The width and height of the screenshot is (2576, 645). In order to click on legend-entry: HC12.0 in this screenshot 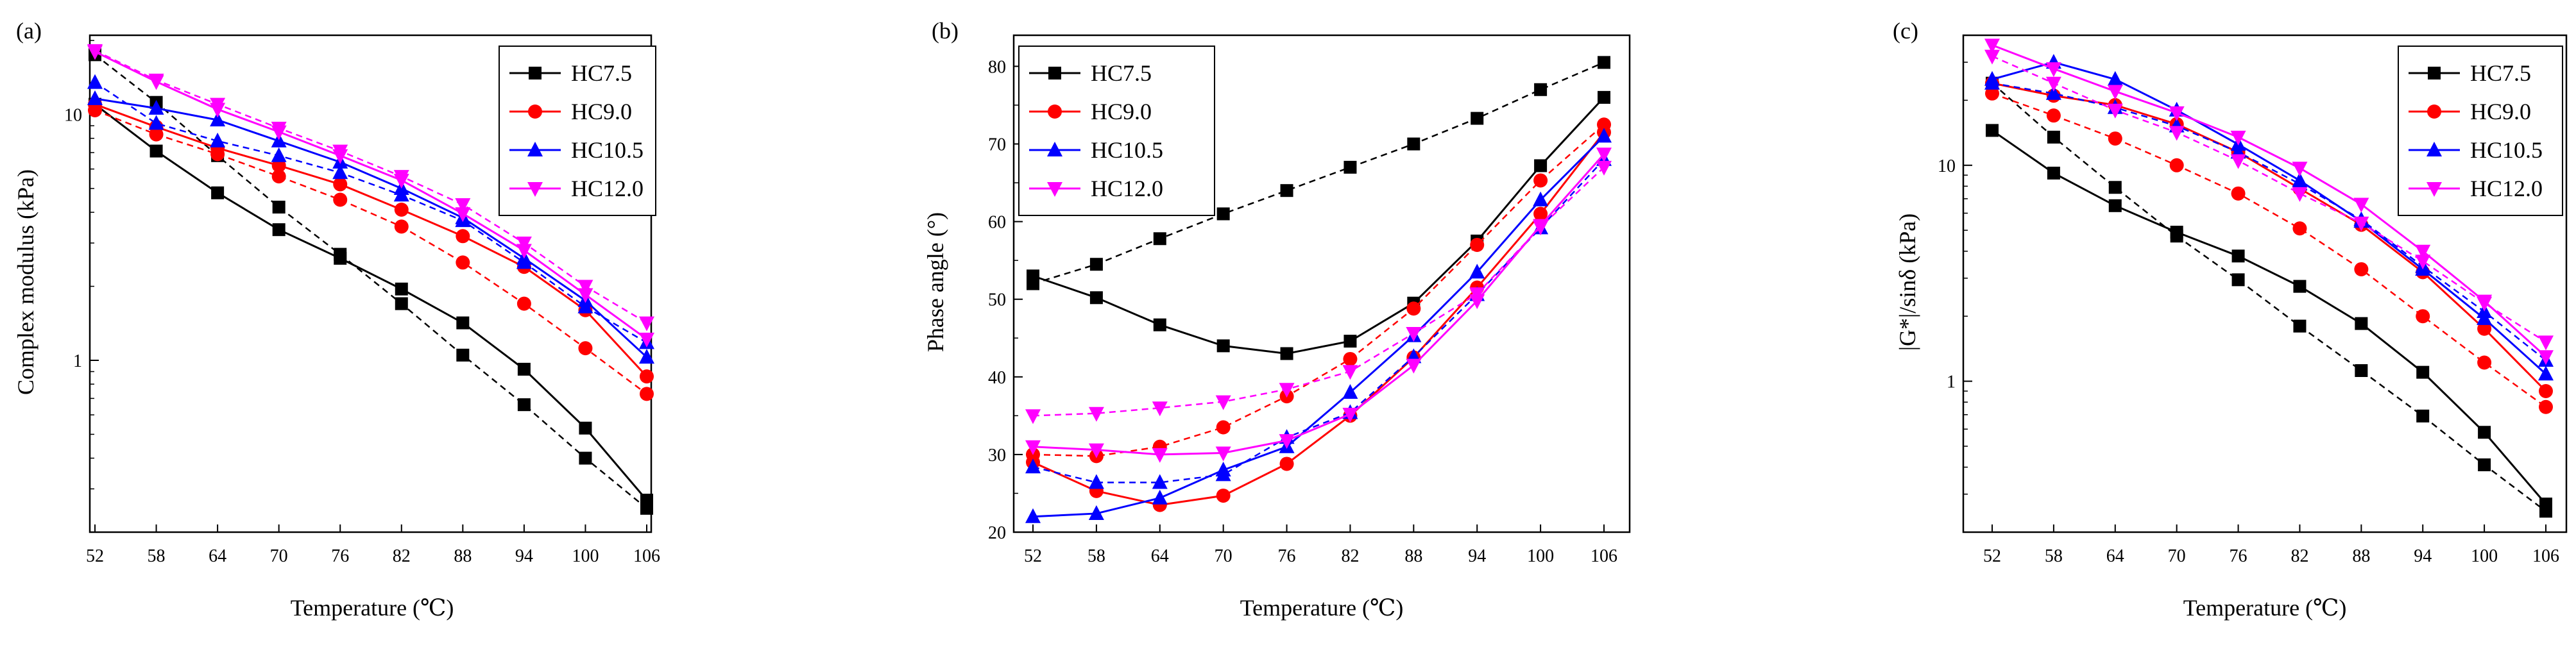, I will do `click(576, 189)`.